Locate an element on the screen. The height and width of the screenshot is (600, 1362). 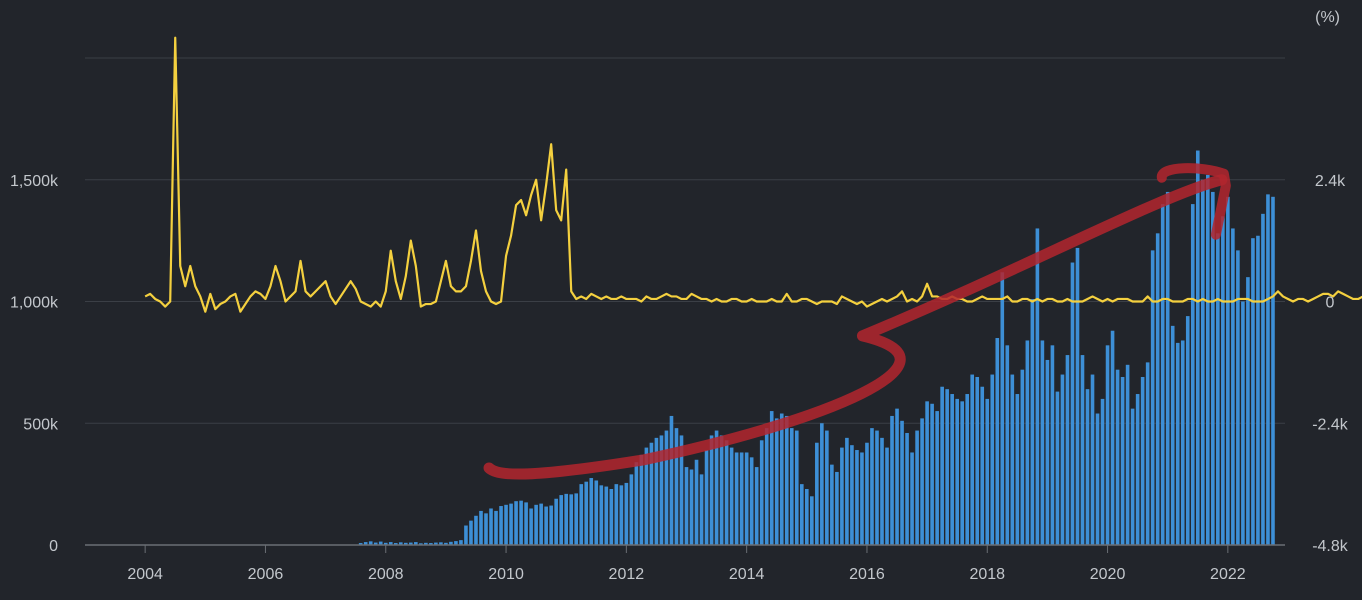
x-tick-label: 2012 is located at coordinates (627, 574).